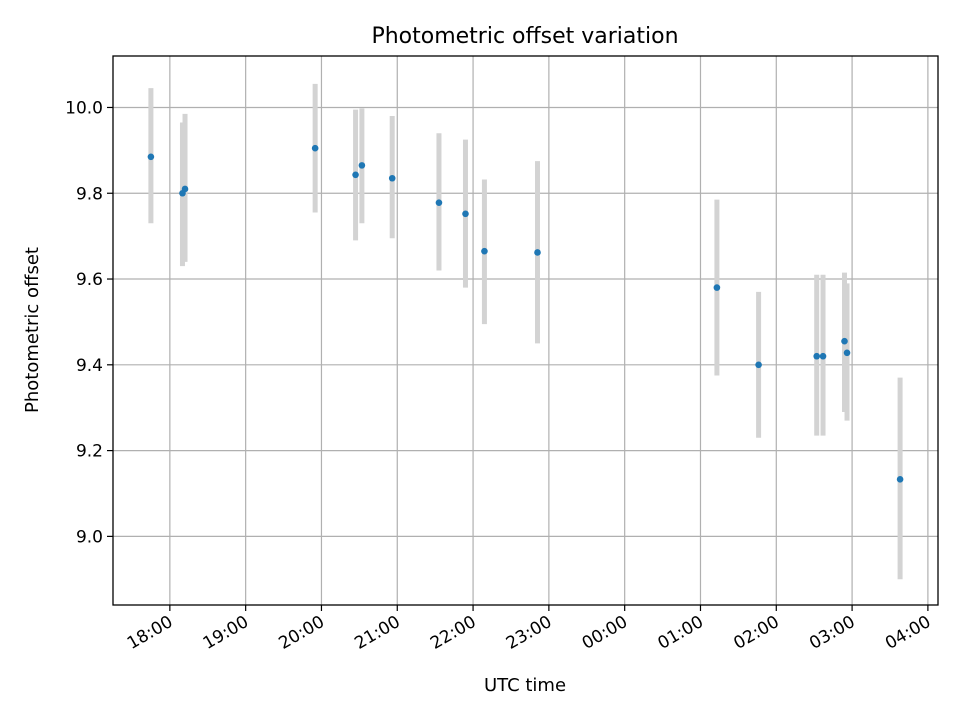 The height and width of the screenshot is (720, 960). Describe the element at coordinates (525, 685) in the screenshot. I see `x-axis-label: UTC time` at that location.